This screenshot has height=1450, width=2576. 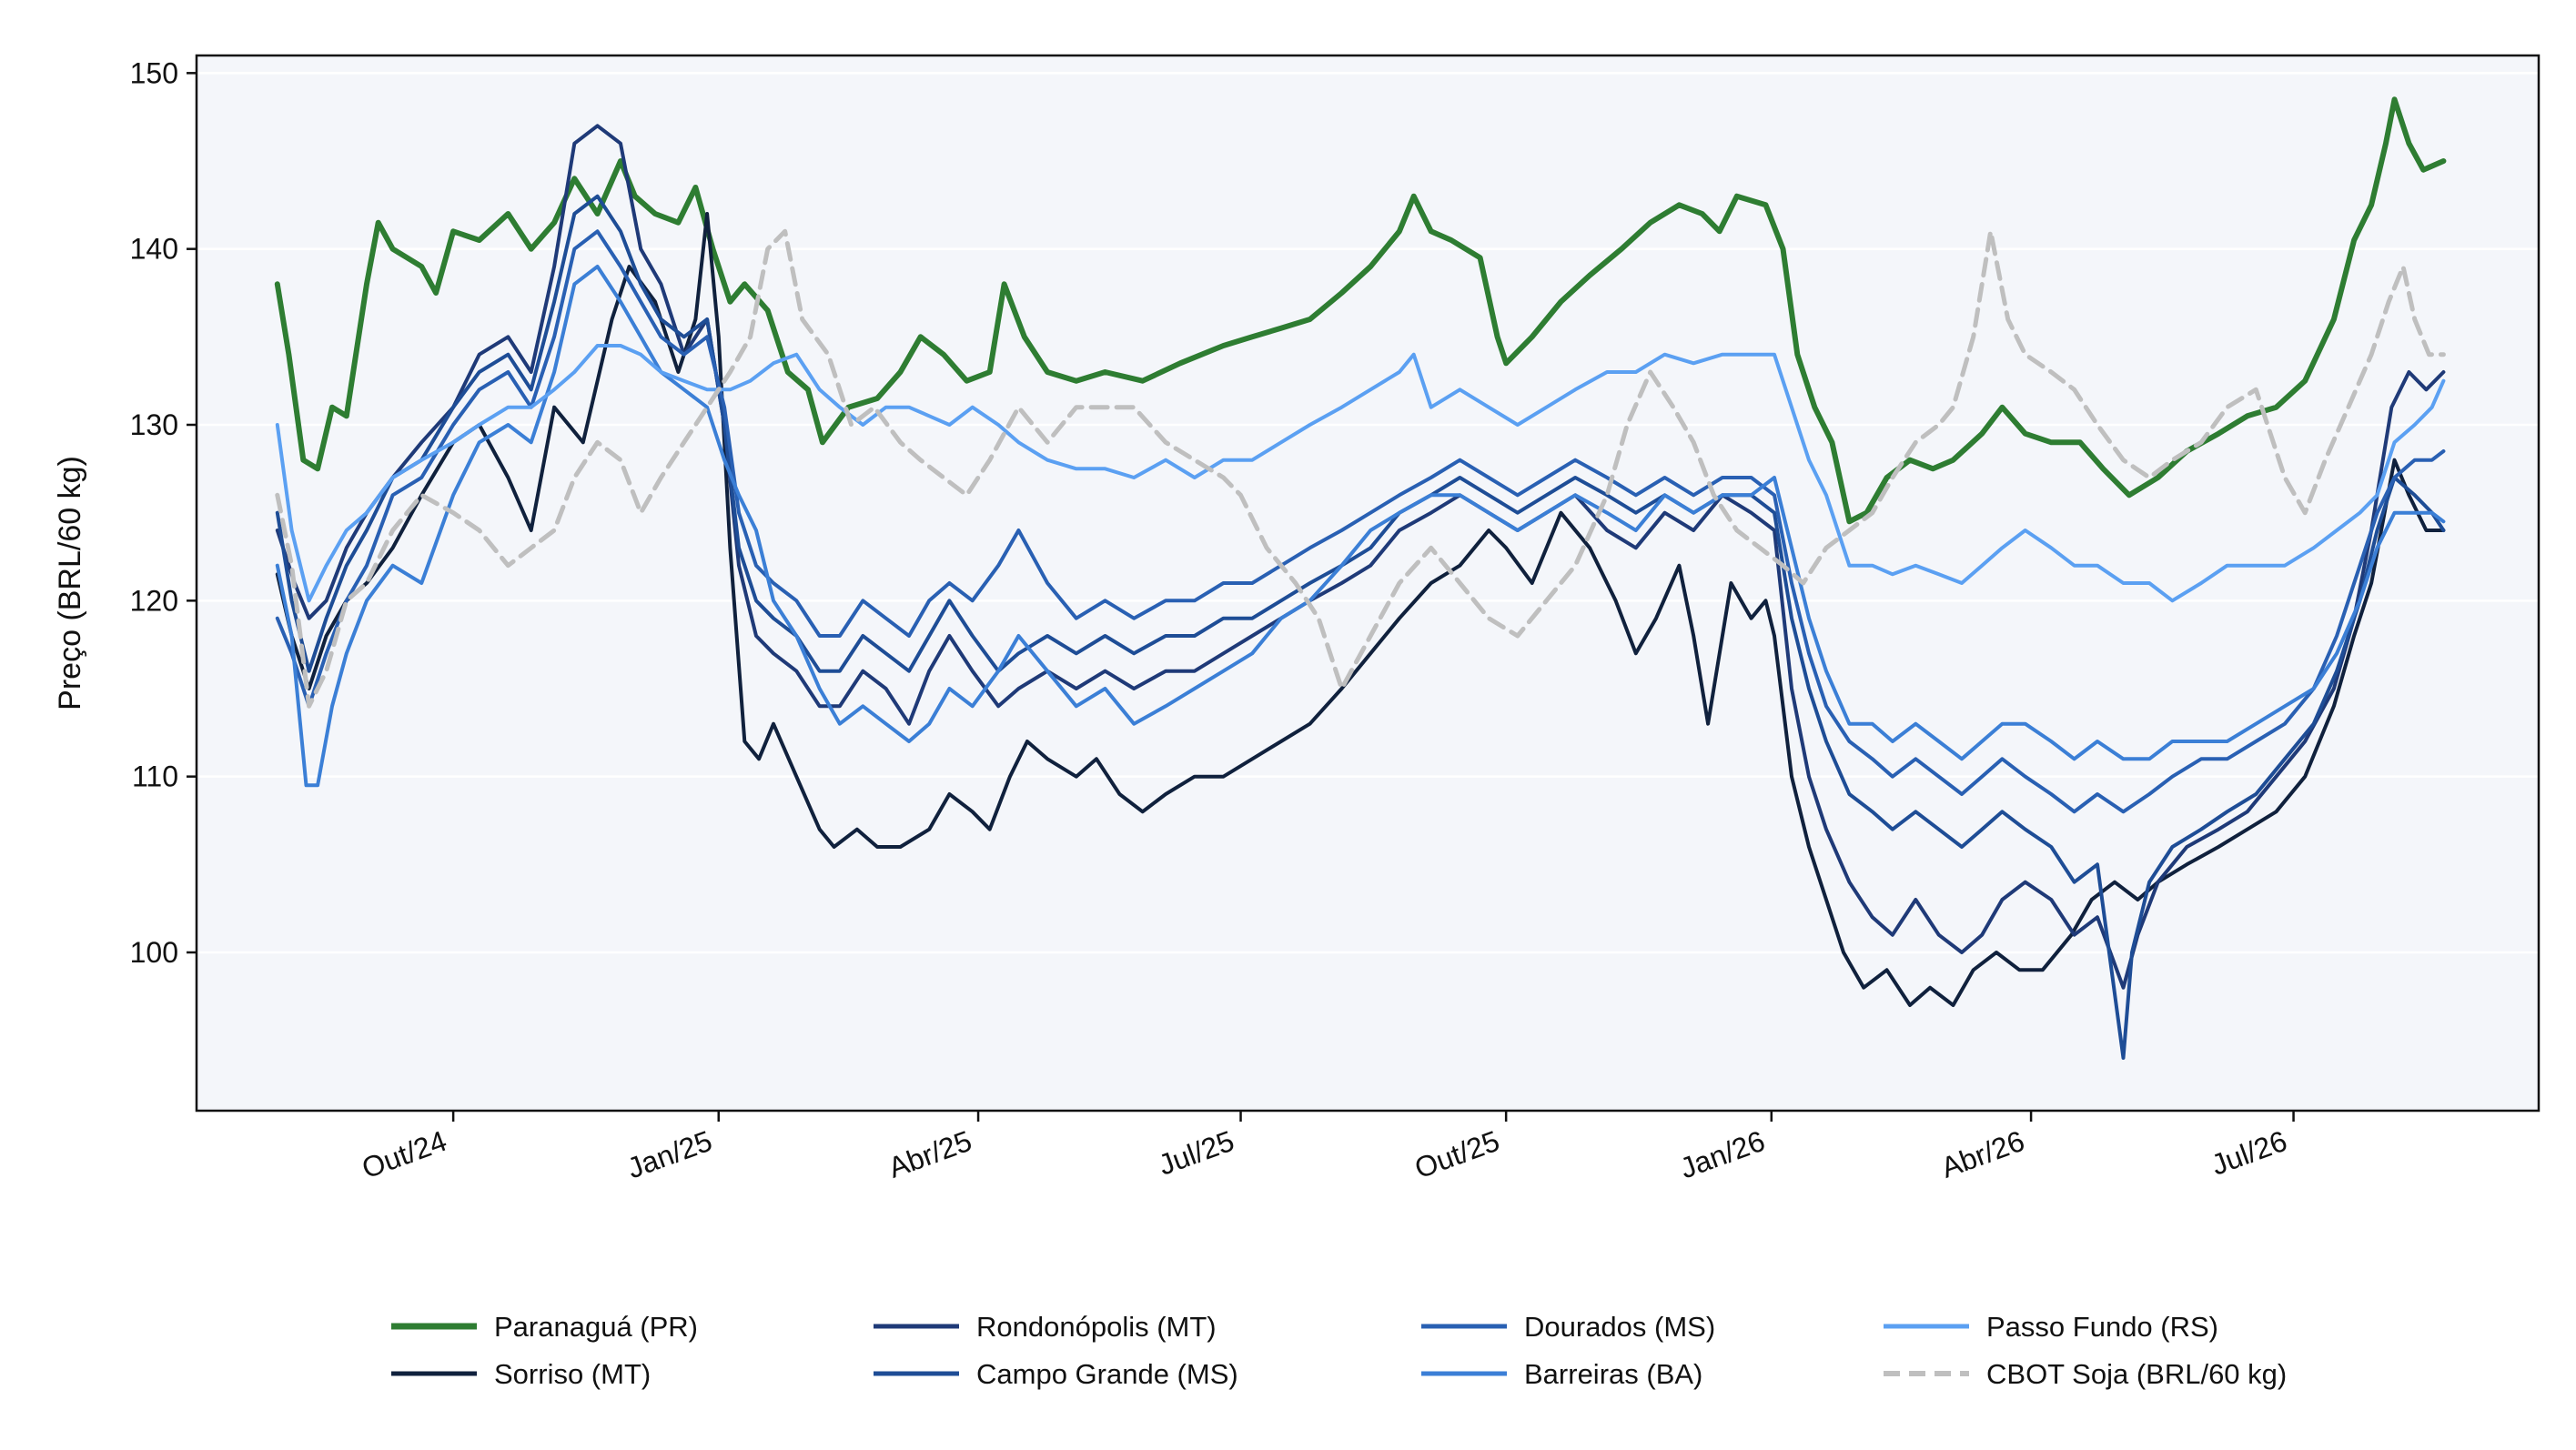 What do you see at coordinates (154, 601) in the screenshot?
I see `y-tick-label: 120` at bounding box center [154, 601].